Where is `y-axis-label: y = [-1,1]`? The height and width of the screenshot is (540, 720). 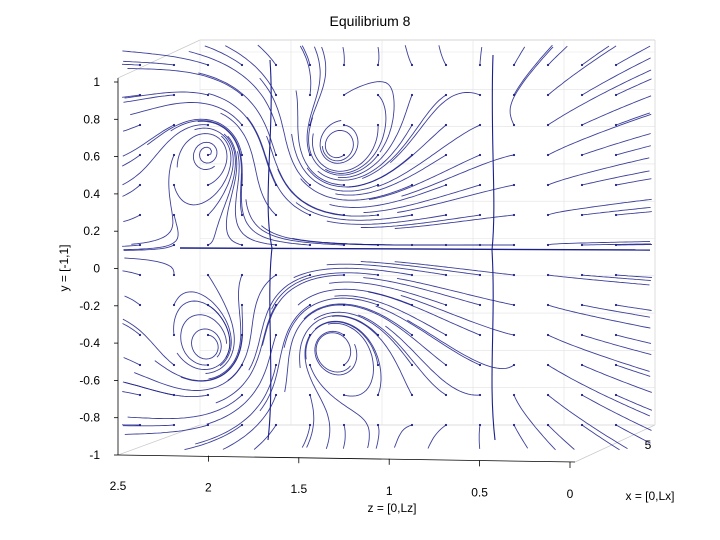
y-axis-label: y = [-1,1] is located at coordinates (64, 267).